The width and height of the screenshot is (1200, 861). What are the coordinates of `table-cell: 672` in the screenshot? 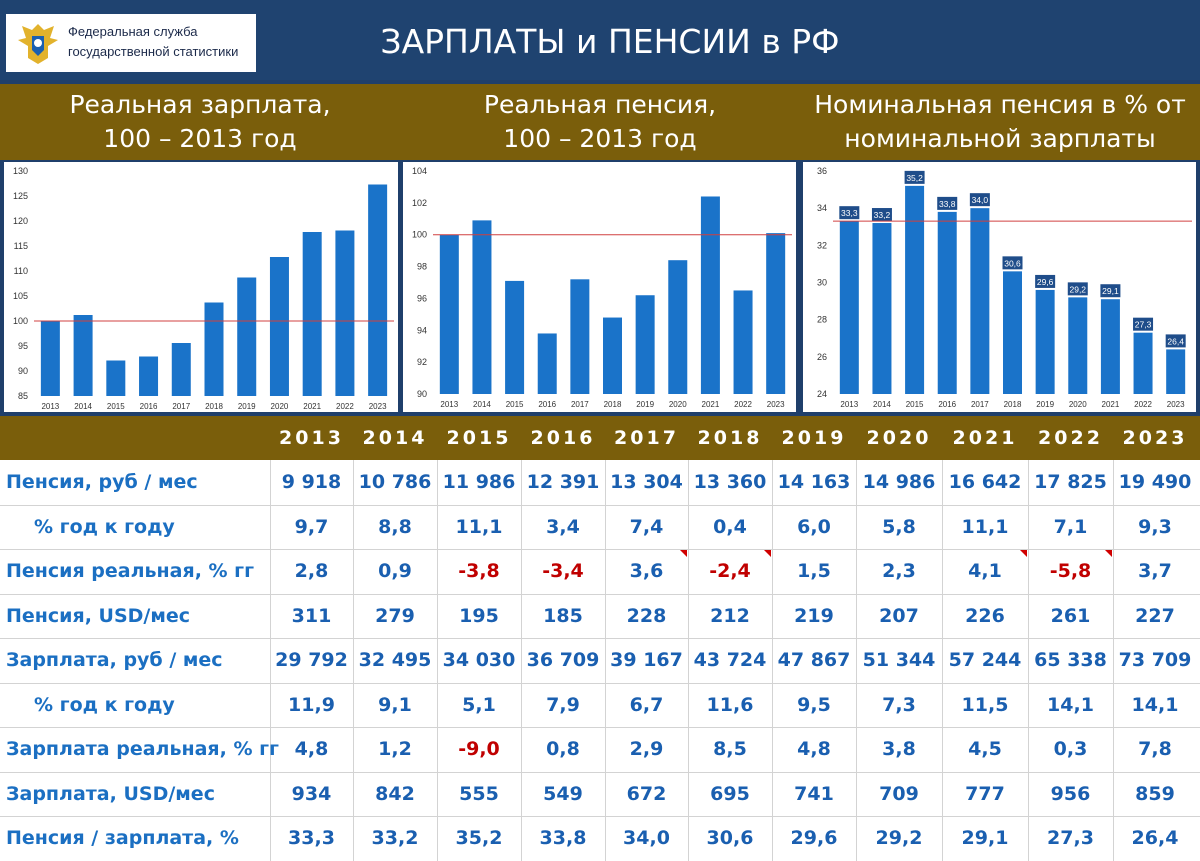 It's located at (646, 793).